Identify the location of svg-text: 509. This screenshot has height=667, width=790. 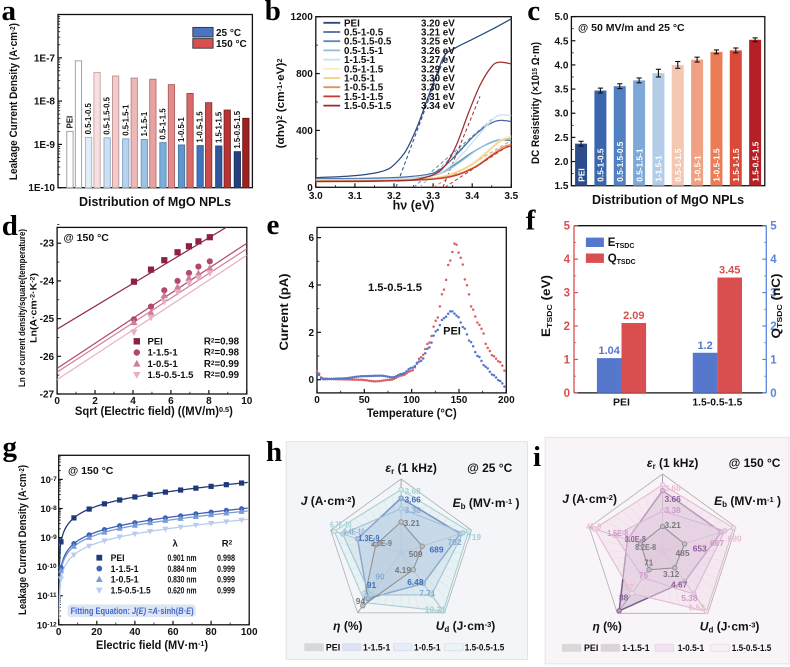
(416, 554).